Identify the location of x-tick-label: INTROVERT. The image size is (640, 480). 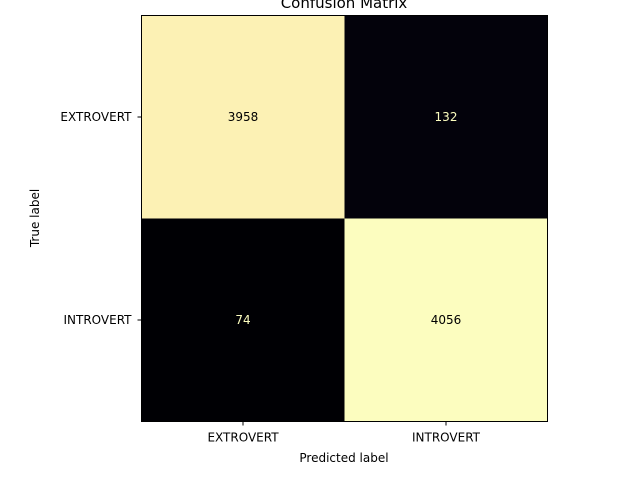
(446, 438).